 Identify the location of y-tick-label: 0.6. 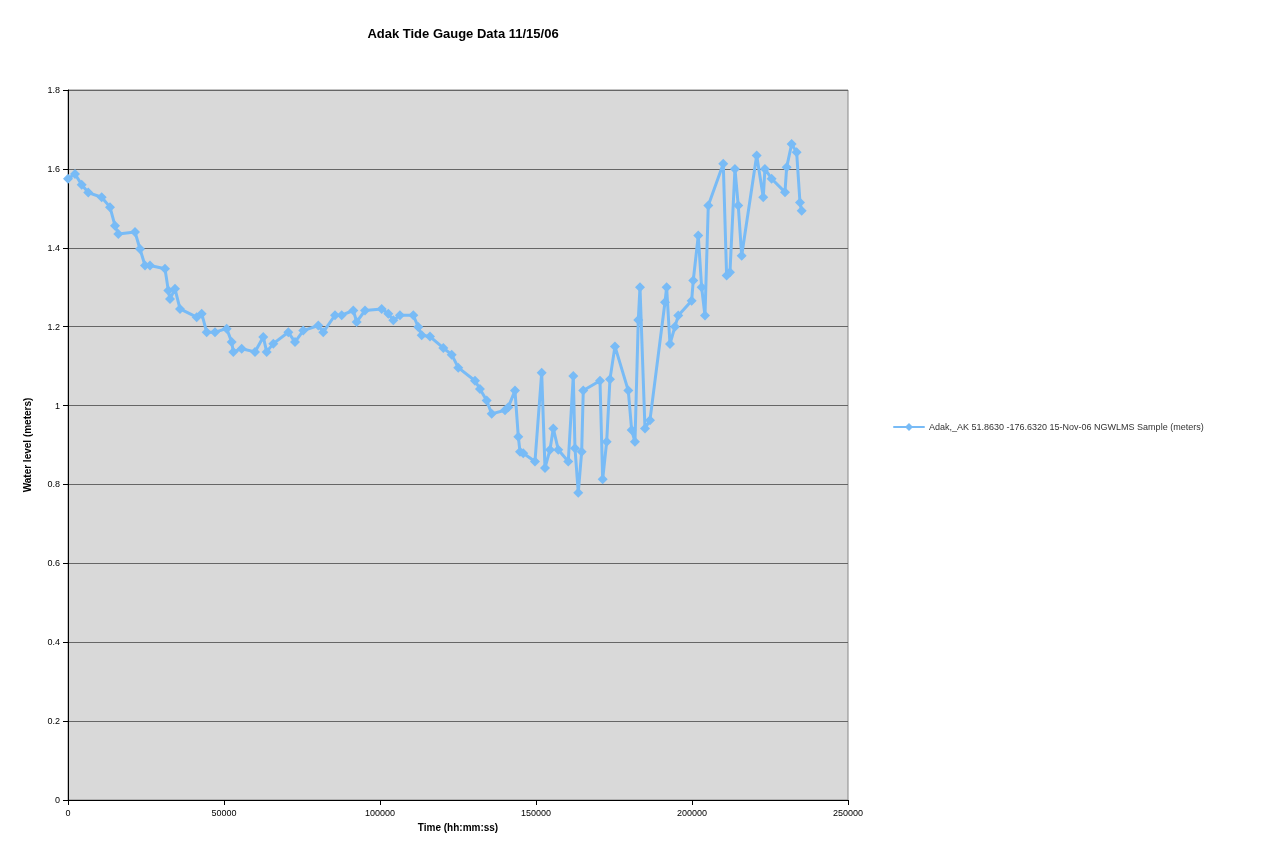
(53, 563).